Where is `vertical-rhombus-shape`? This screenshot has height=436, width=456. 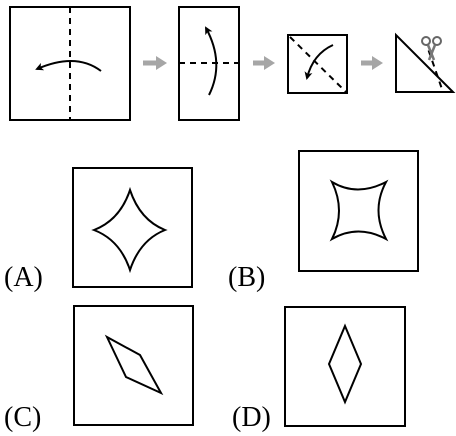
vertical-rhombus-shape is located at coordinates (345, 364).